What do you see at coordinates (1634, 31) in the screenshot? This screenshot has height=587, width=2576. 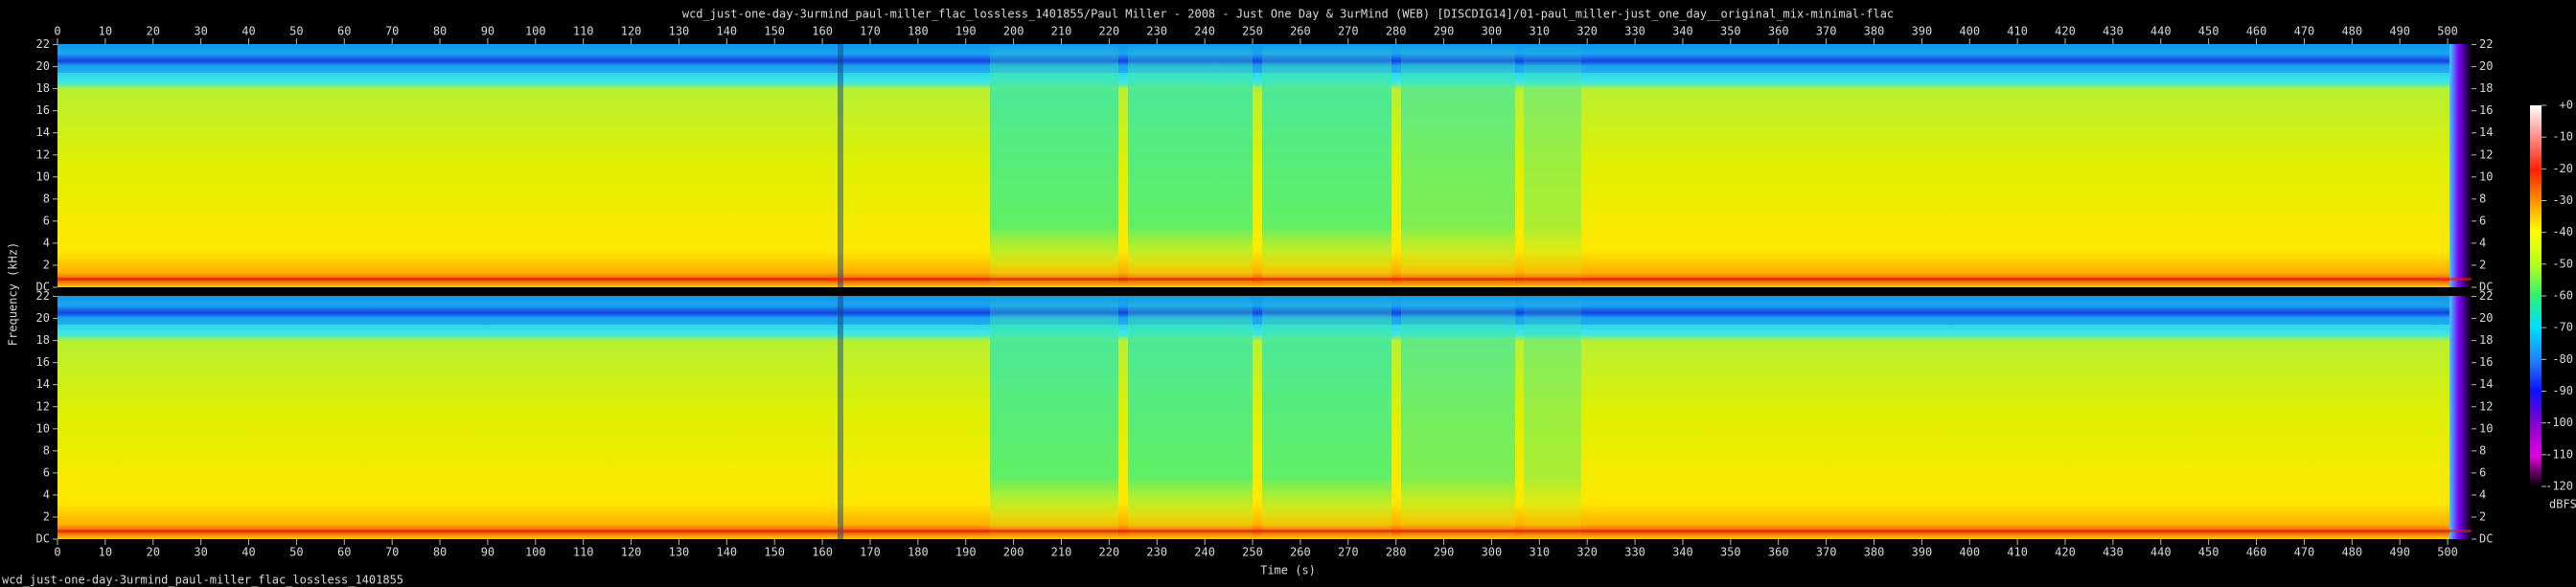 I see `x-tick-label: 330` at bounding box center [1634, 31].